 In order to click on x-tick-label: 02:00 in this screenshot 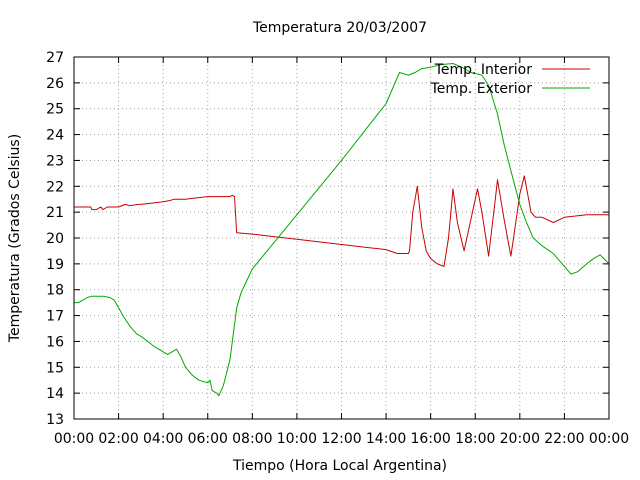, I will do `click(118, 439)`.